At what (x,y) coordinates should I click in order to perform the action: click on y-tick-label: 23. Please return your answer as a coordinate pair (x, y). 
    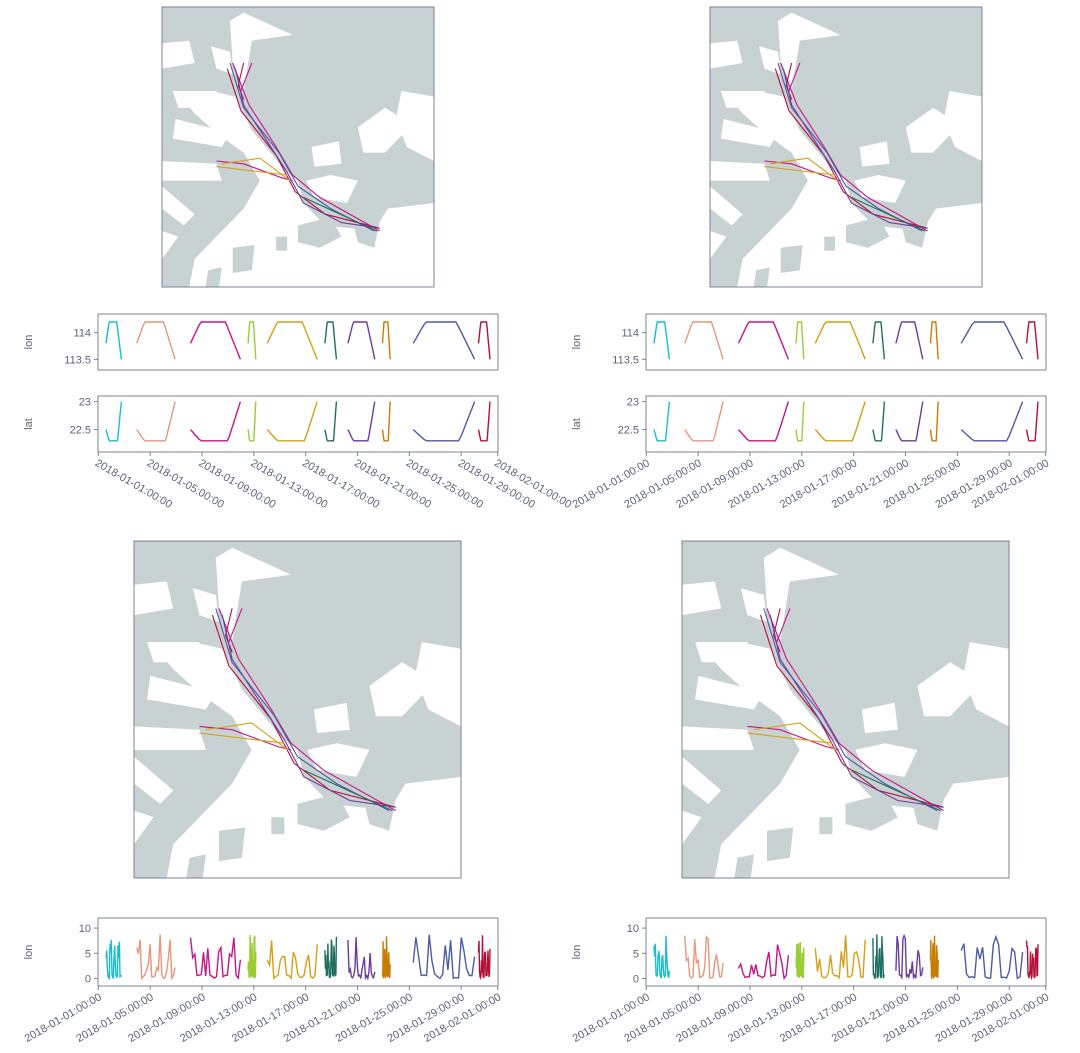
    Looking at the image, I should click on (633, 403).